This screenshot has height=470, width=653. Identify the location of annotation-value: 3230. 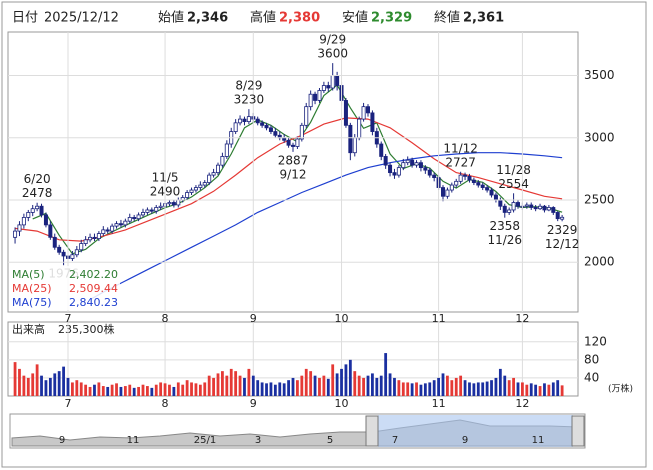
(249, 100).